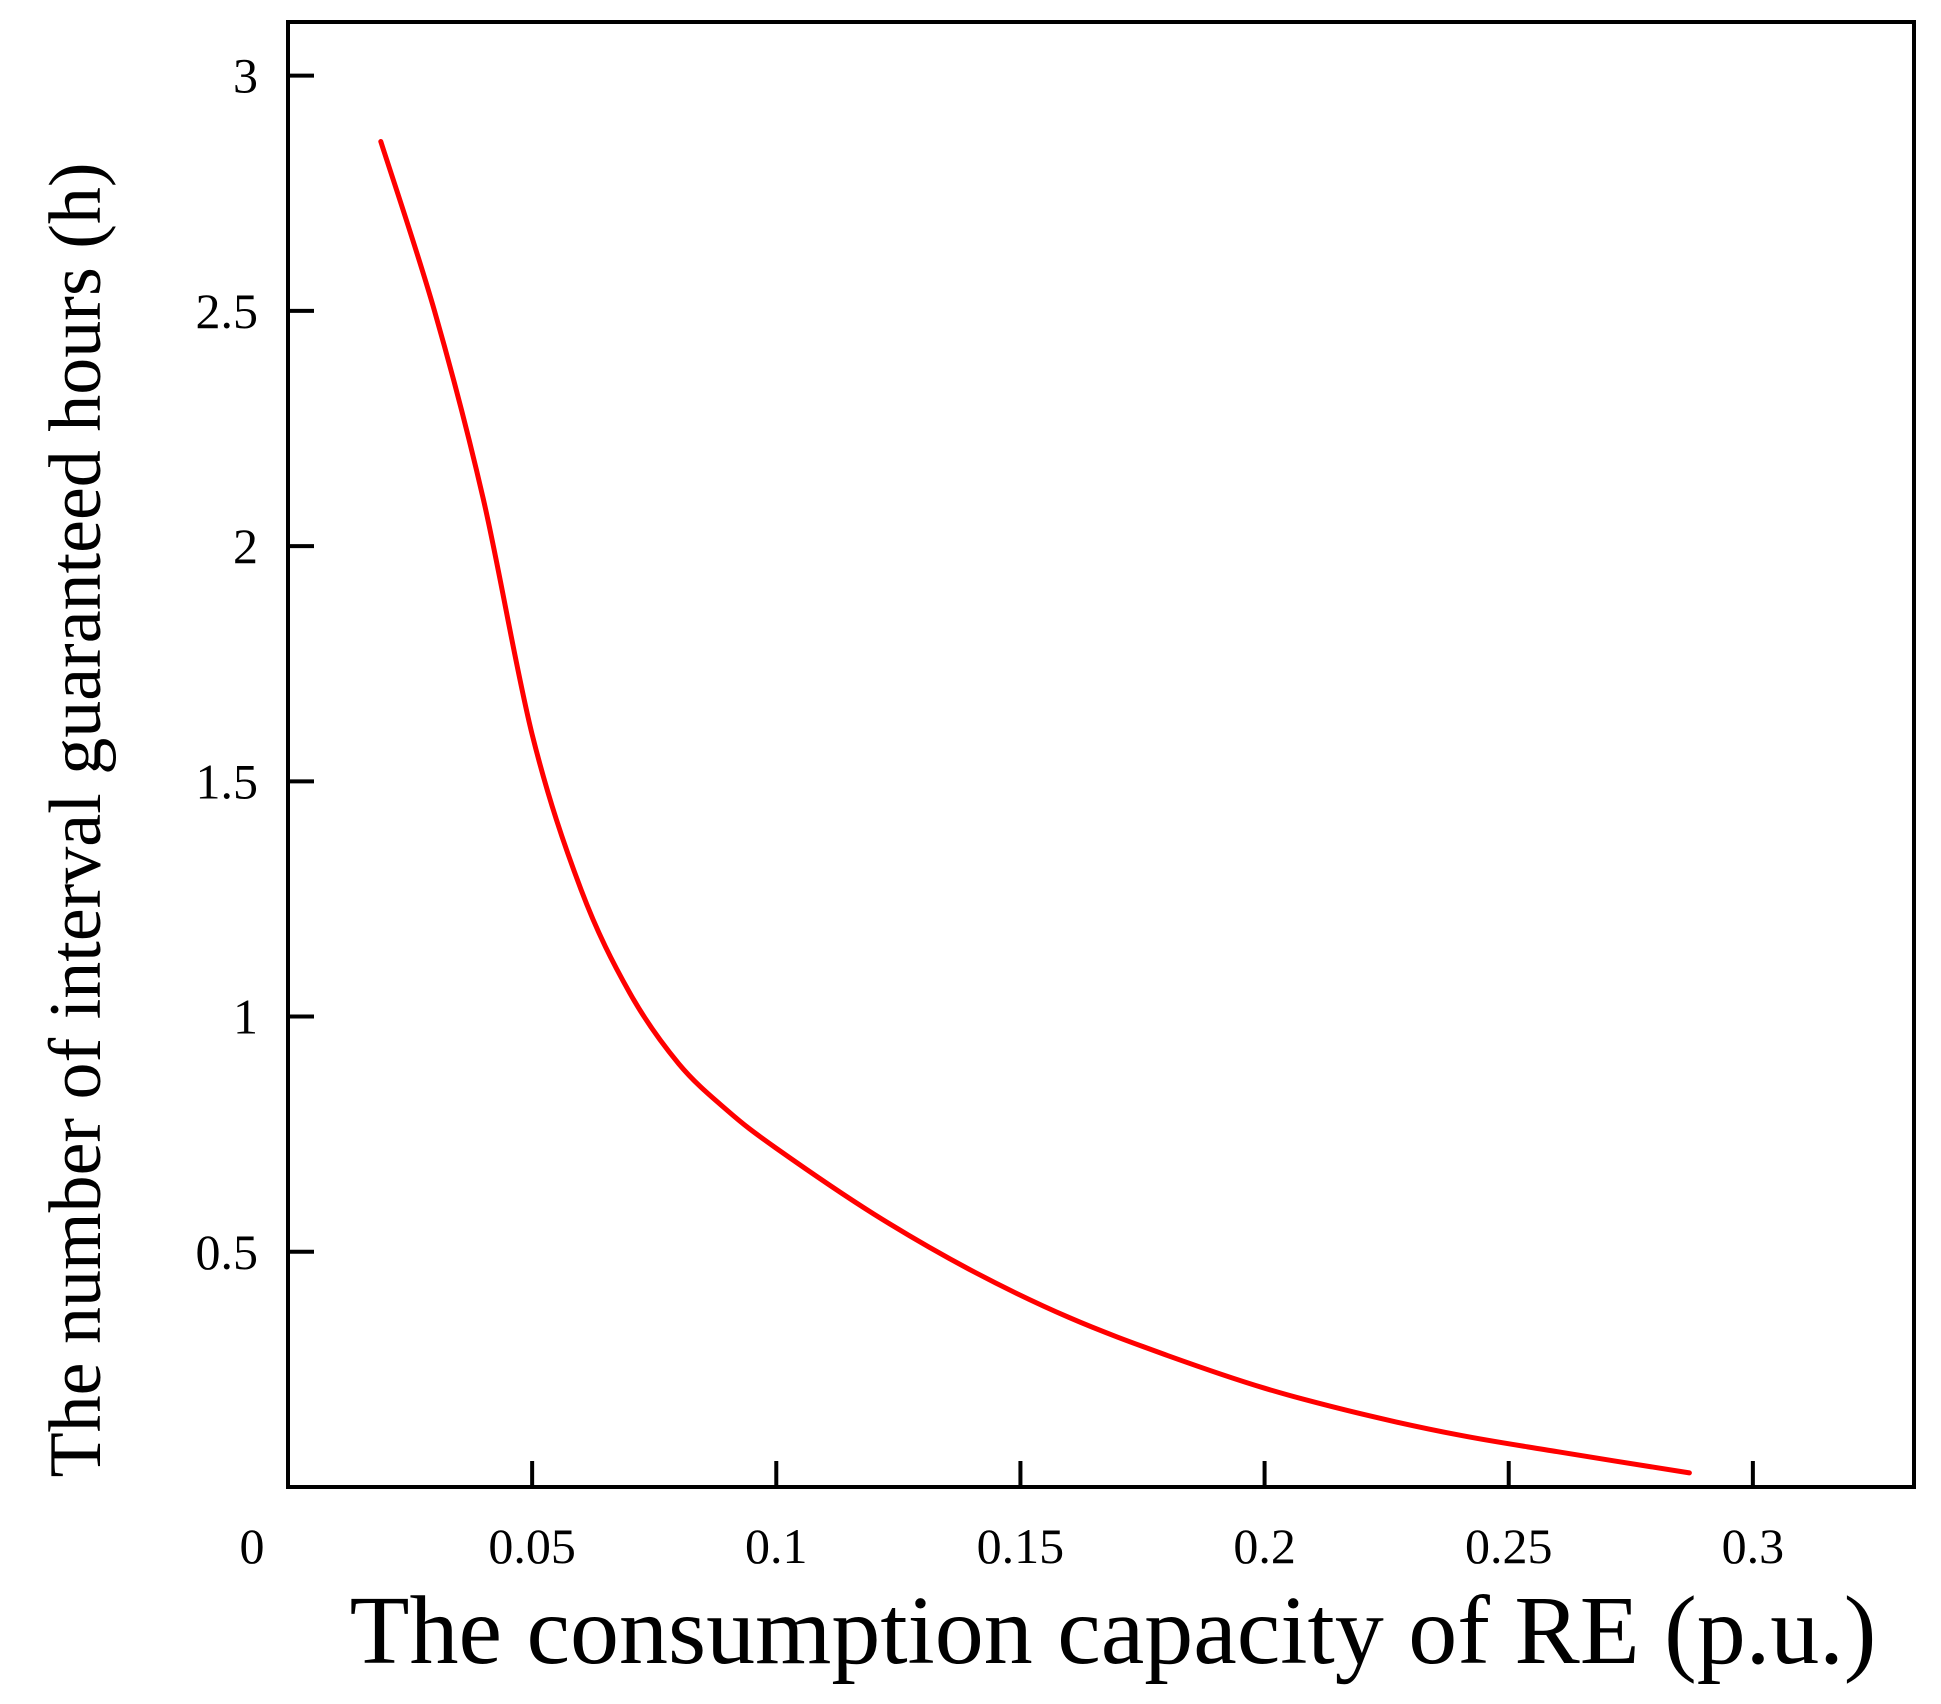  What do you see at coordinates (227, 311) in the screenshot?
I see `y-tick-label-4: 2.5` at bounding box center [227, 311].